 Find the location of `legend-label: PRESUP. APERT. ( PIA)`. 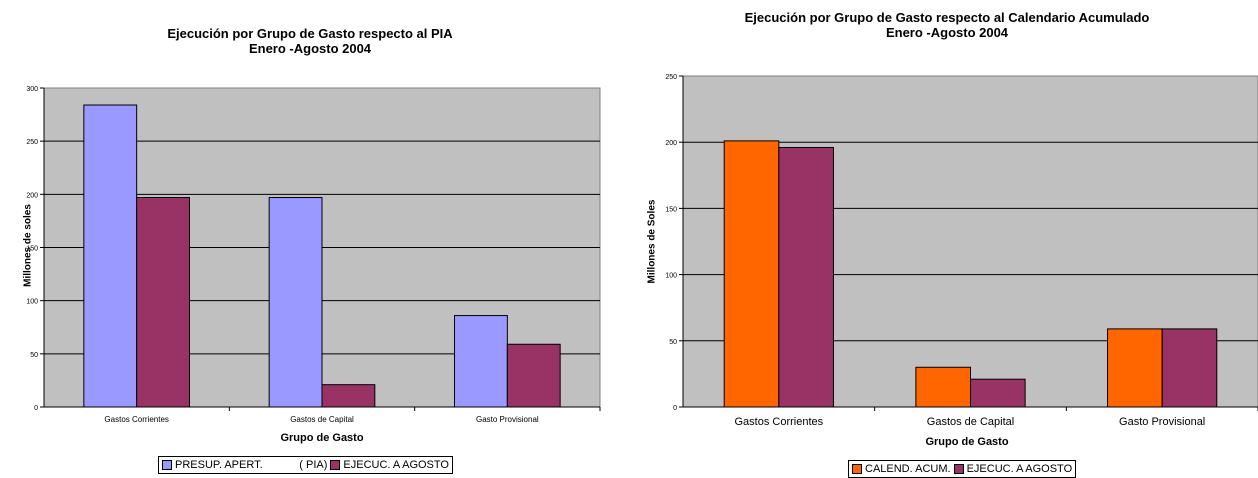

legend-label: PRESUP. APERT. ( PIA) is located at coordinates (251, 465).